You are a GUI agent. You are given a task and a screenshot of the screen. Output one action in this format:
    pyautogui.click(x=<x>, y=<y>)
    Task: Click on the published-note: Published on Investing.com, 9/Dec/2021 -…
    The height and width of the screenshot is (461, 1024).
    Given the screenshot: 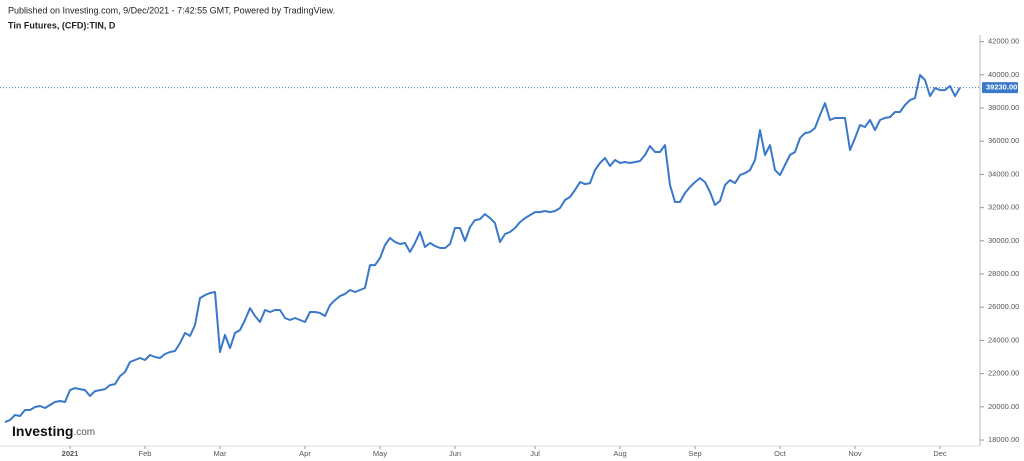 What is the action you would take?
    pyautogui.click(x=171, y=10)
    